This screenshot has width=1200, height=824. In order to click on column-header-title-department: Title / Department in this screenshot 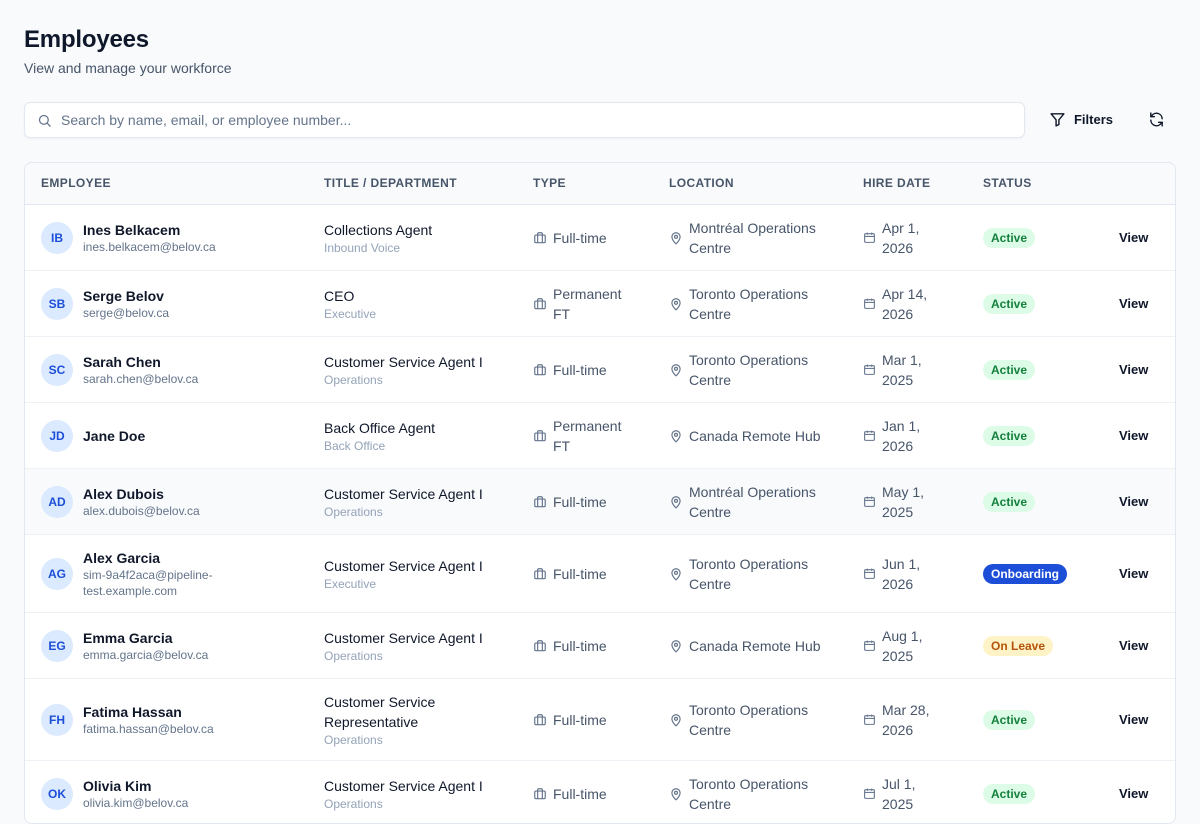, I will do `click(390, 183)`.